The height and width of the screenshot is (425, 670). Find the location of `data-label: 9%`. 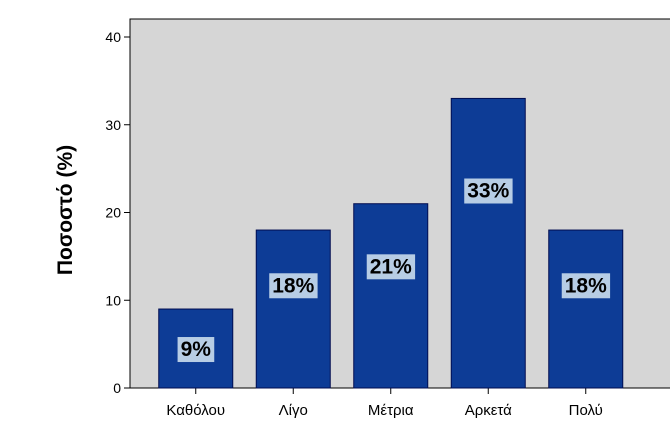

data-label: 9% is located at coordinates (196, 350).